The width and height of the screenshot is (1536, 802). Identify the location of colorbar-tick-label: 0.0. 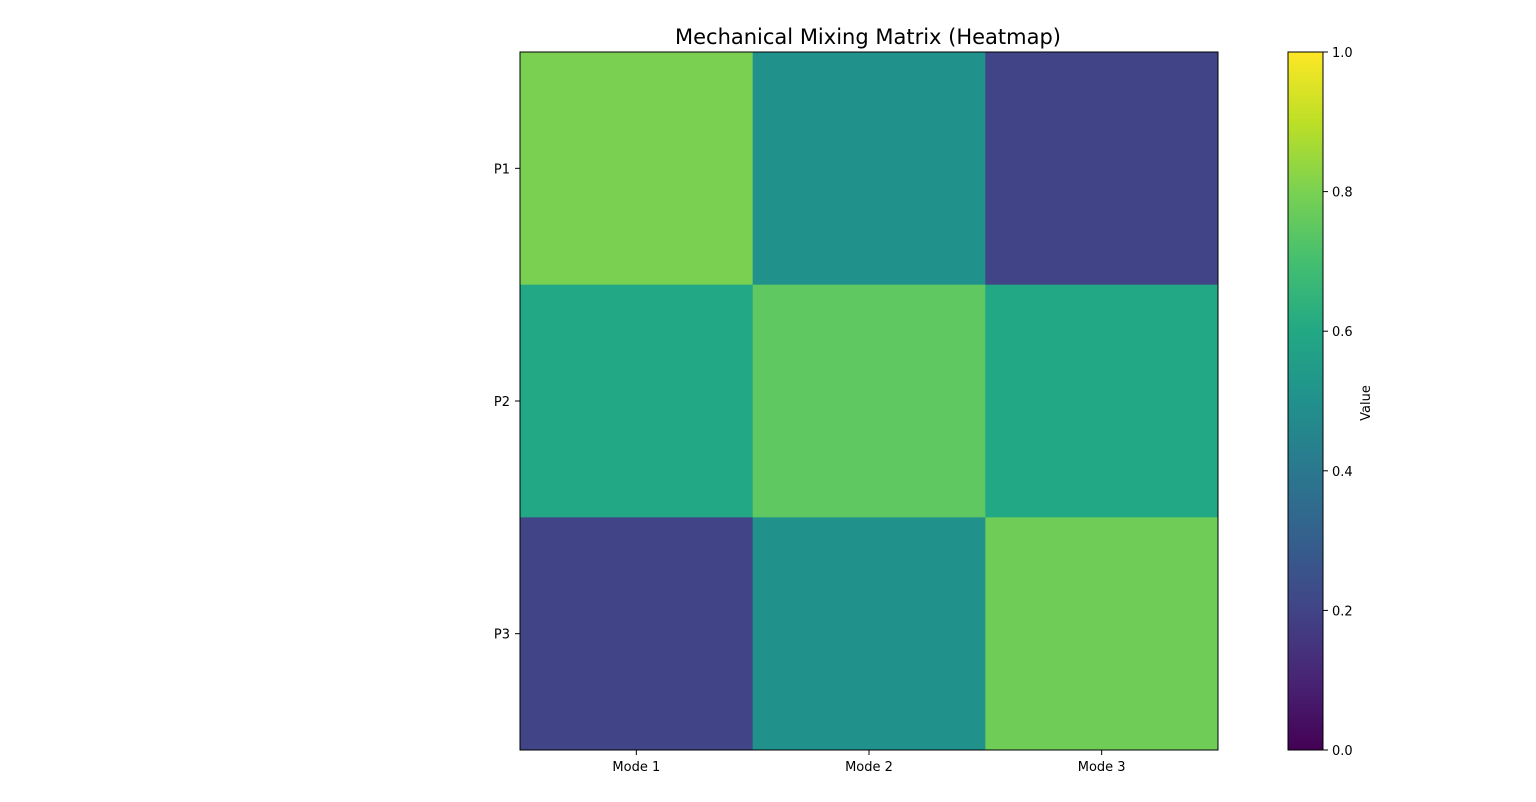
(1342, 751).